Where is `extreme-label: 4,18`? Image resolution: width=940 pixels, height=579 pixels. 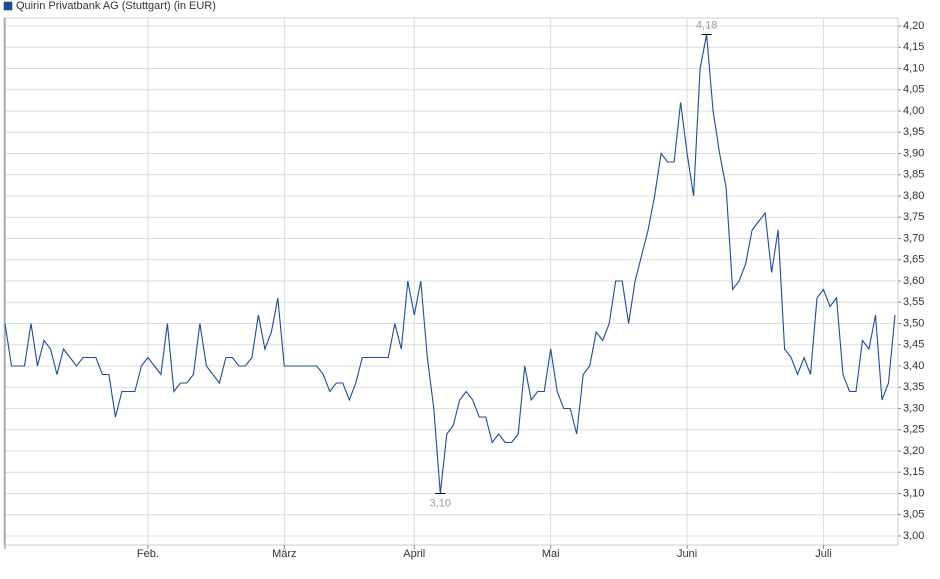
extreme-label: 4,18 is located at coordinates (706, 25).